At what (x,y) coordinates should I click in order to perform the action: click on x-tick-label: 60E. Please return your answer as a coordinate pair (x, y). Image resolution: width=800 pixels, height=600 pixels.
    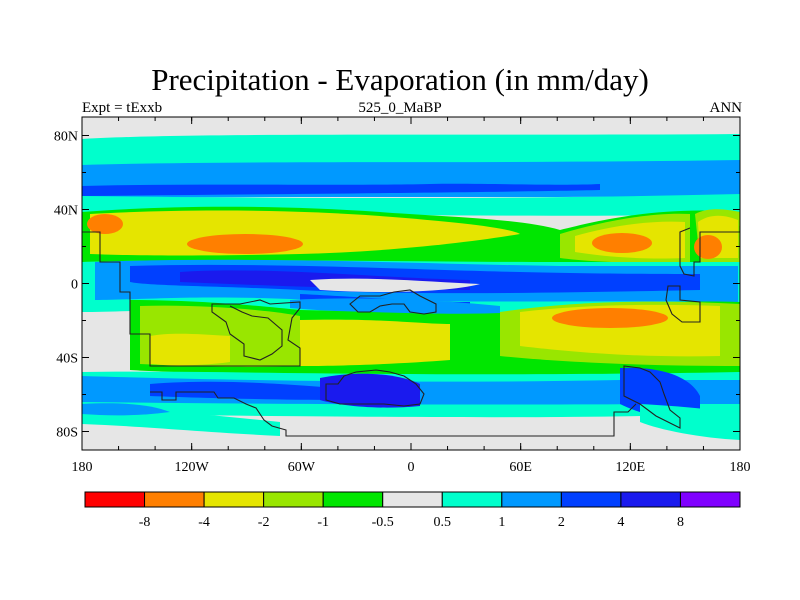
    Looking at the image, I should click on (520, 467).